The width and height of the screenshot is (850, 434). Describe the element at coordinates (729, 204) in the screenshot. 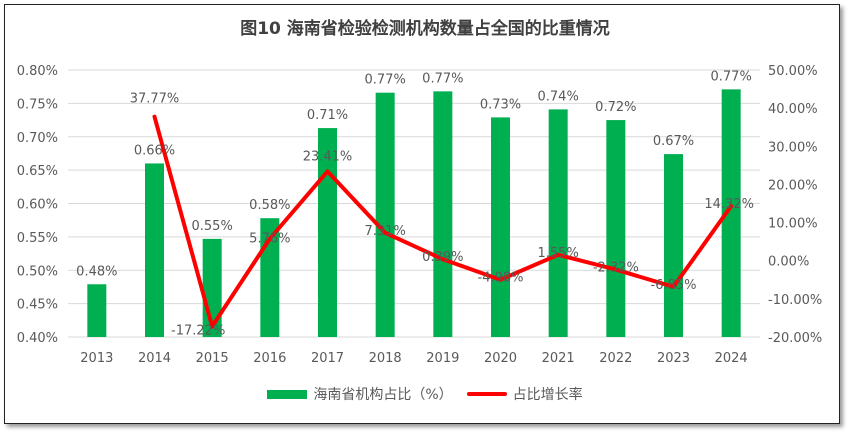

I see `line-data-label: 14.32%` at that location.